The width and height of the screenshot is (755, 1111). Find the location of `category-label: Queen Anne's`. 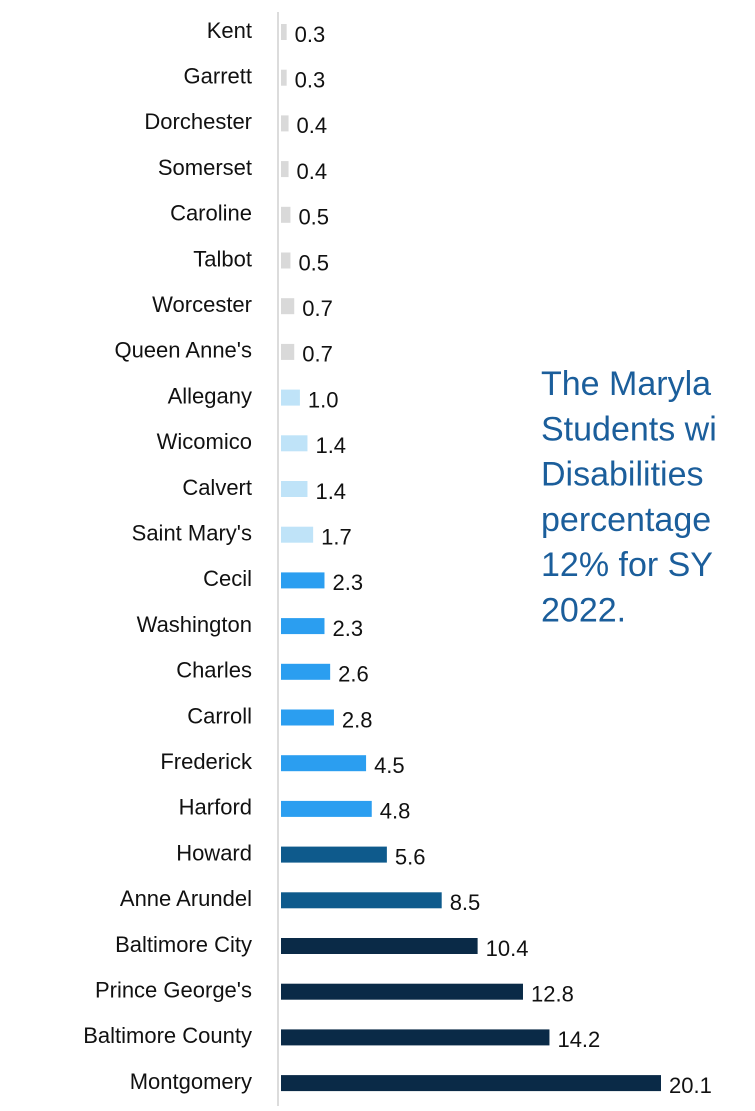

category-label: Queen Anne's is located at coordinates (183, 350).